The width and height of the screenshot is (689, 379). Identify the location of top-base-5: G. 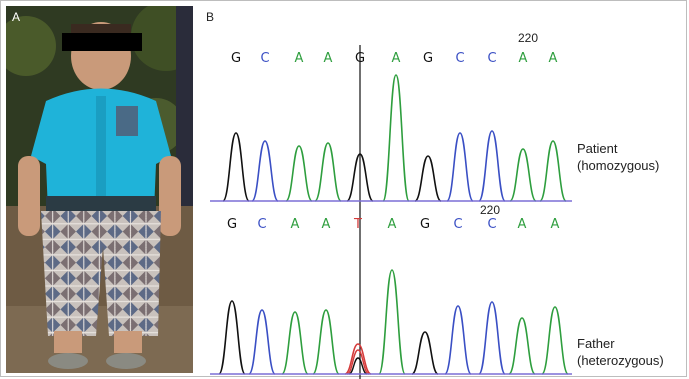
(360, 58).